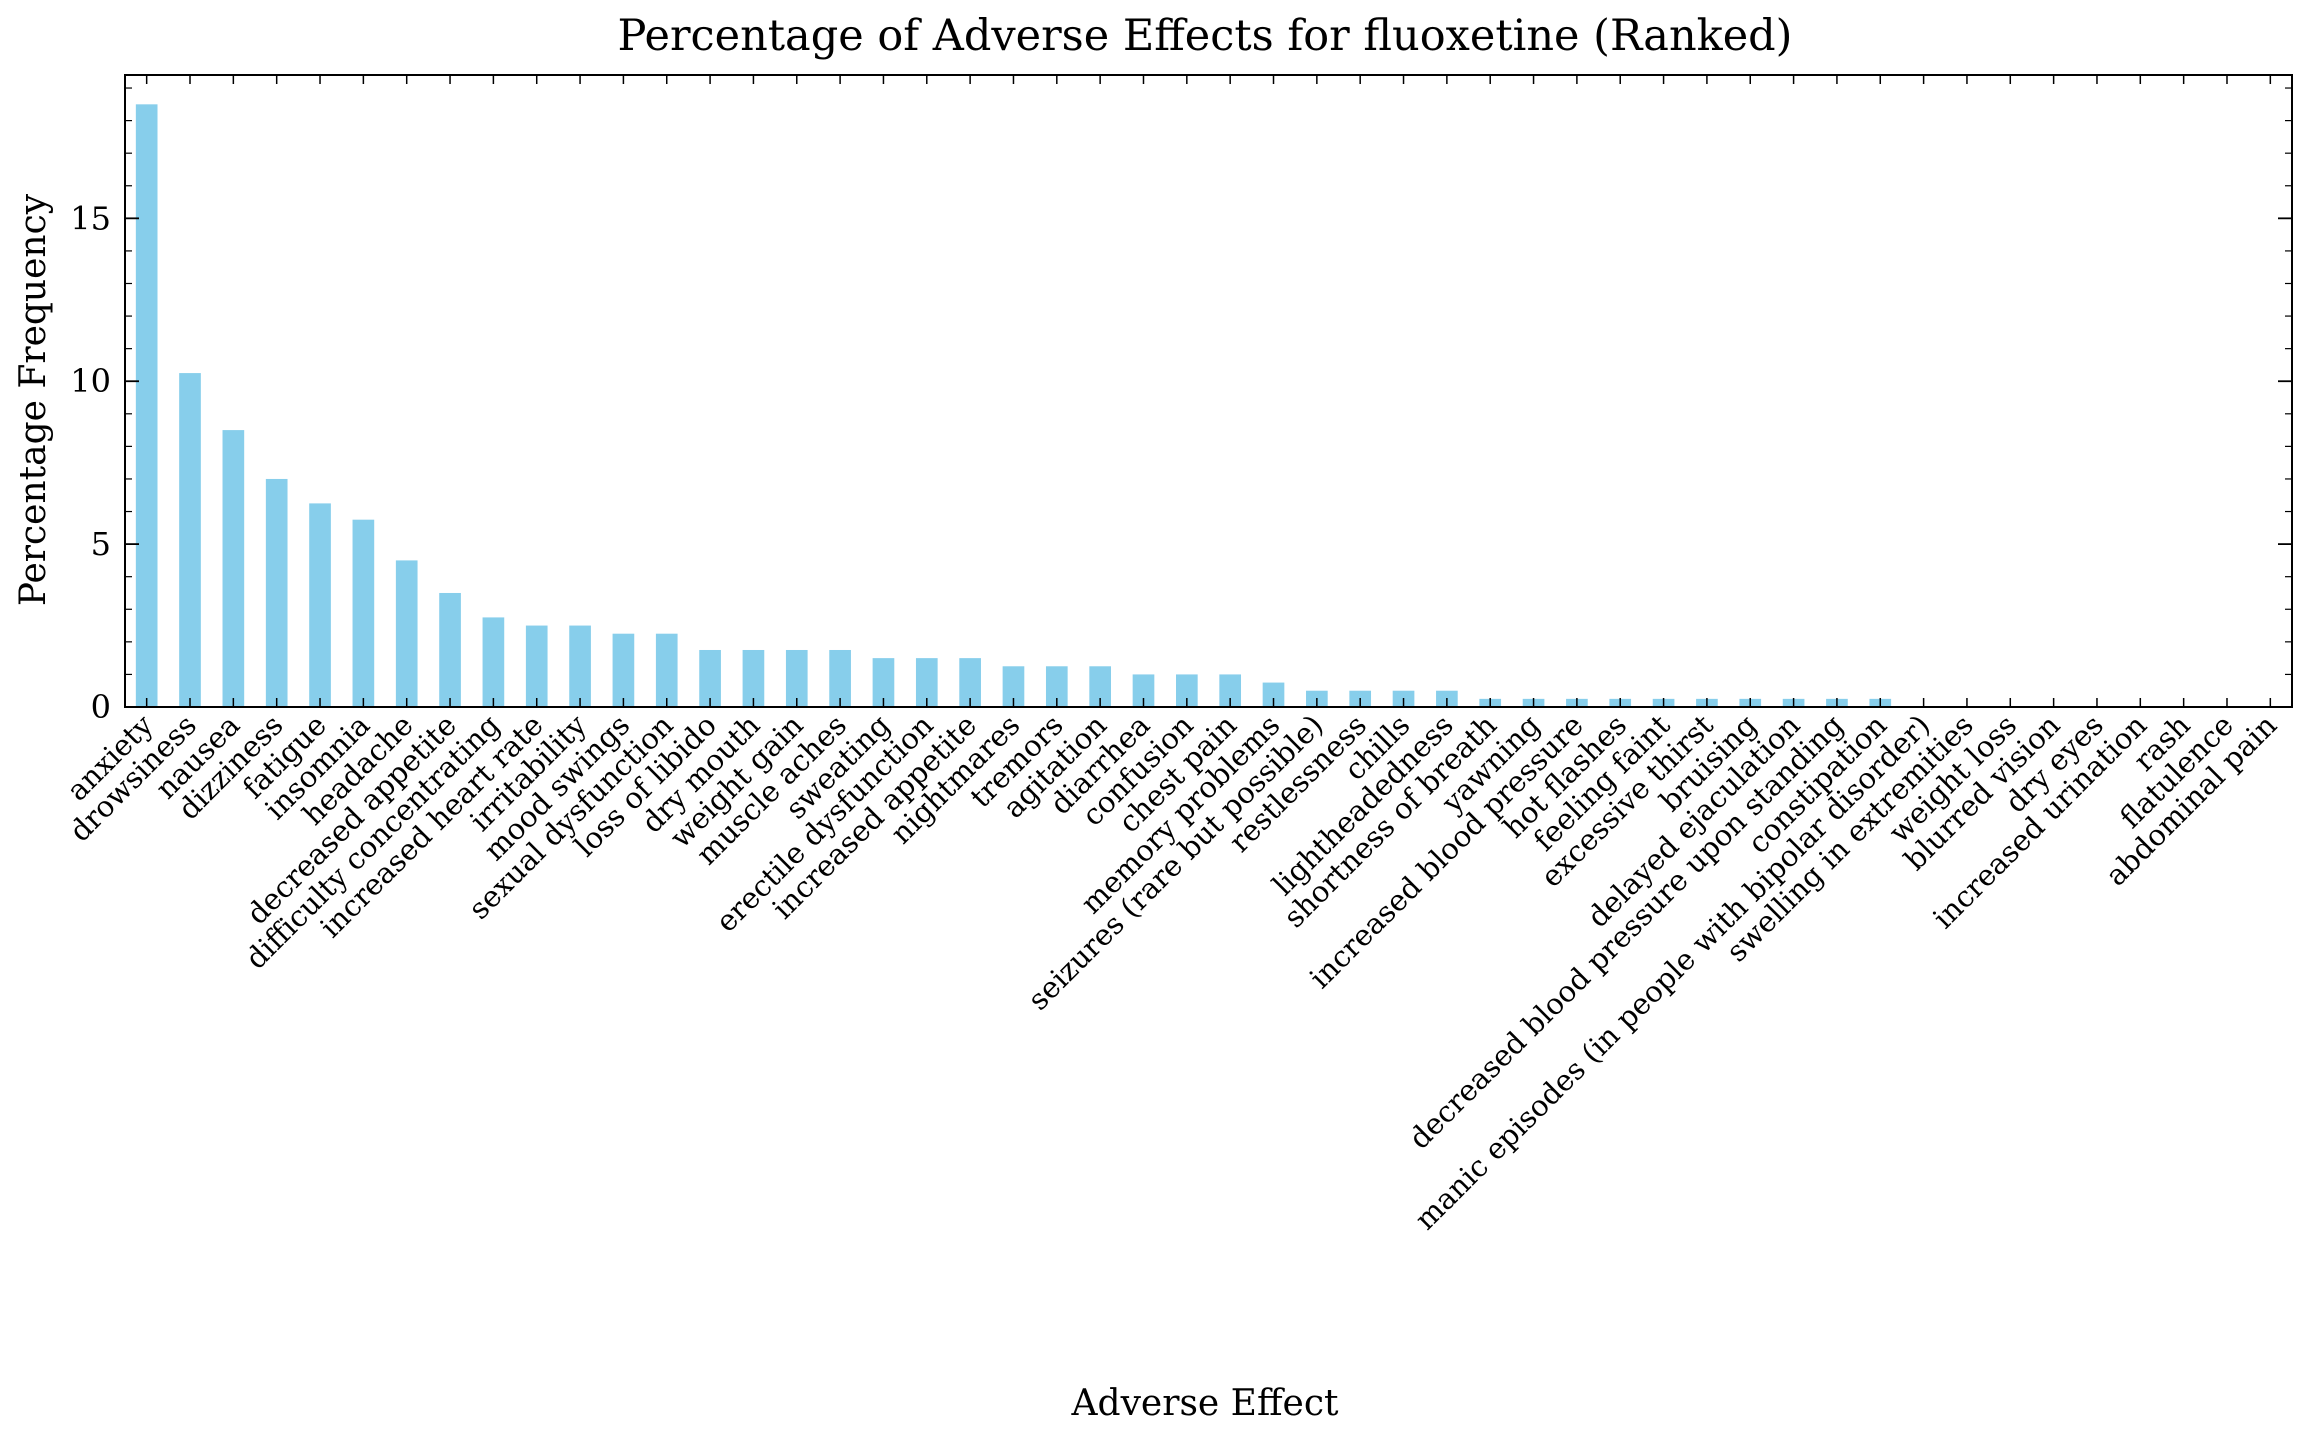 The height and width of the screenshot is (1440, 2307). What do you see at coordinates (33, 399) in the screenshot?
I see `y-axis-label: Percentage Frequency` at bounding box center [33, 399].